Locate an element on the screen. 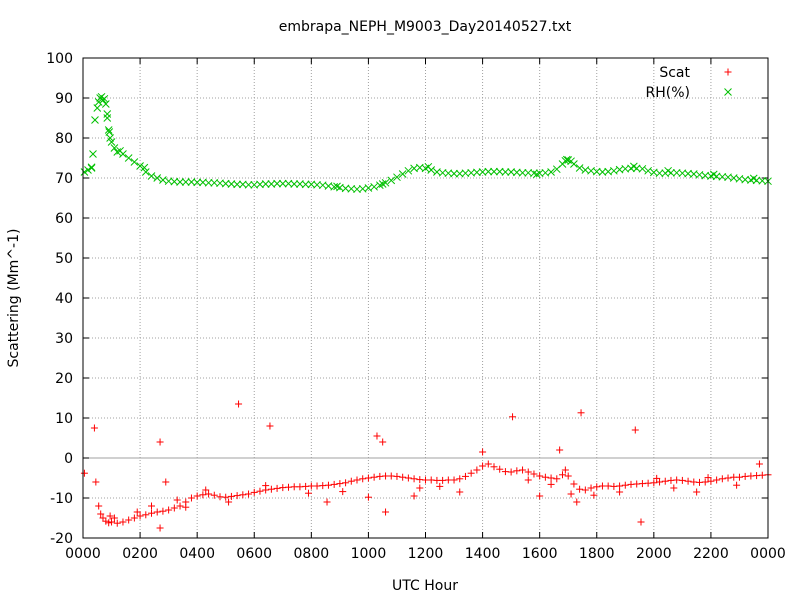  y-tick-label: 50 is located at coordinates (64, 259).